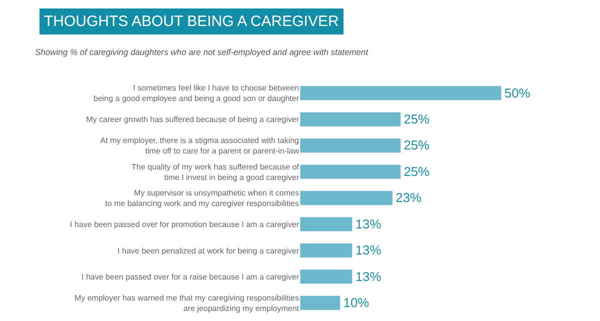 Image resolution: width=600 pixels, height=321 pixels. What do you see at coordinates (191, 21) in the screenshot?
I see `chart-title: THOUGHTS ABOUT BEING A CAREGIVER` at bounding box center [191, 21].